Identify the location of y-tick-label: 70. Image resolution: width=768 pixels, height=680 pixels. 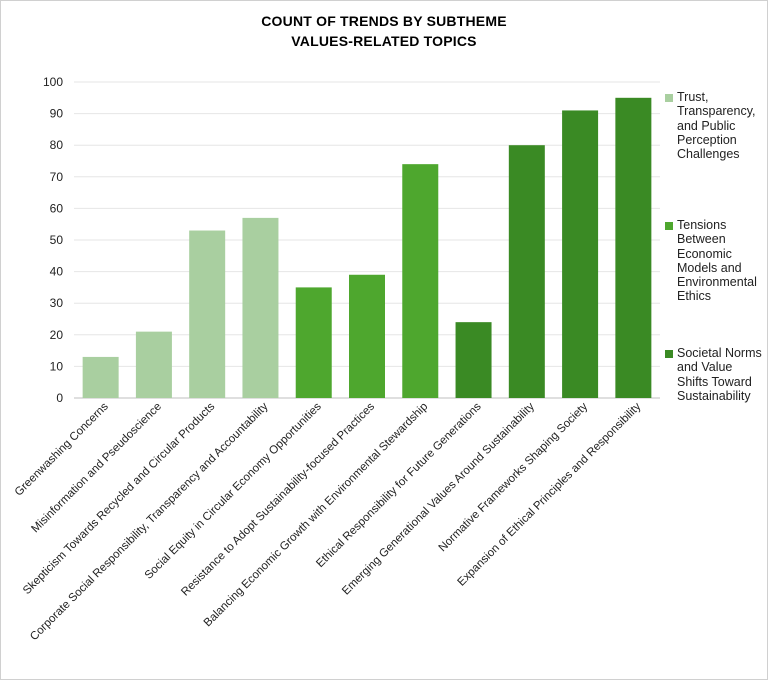
(57, 177).